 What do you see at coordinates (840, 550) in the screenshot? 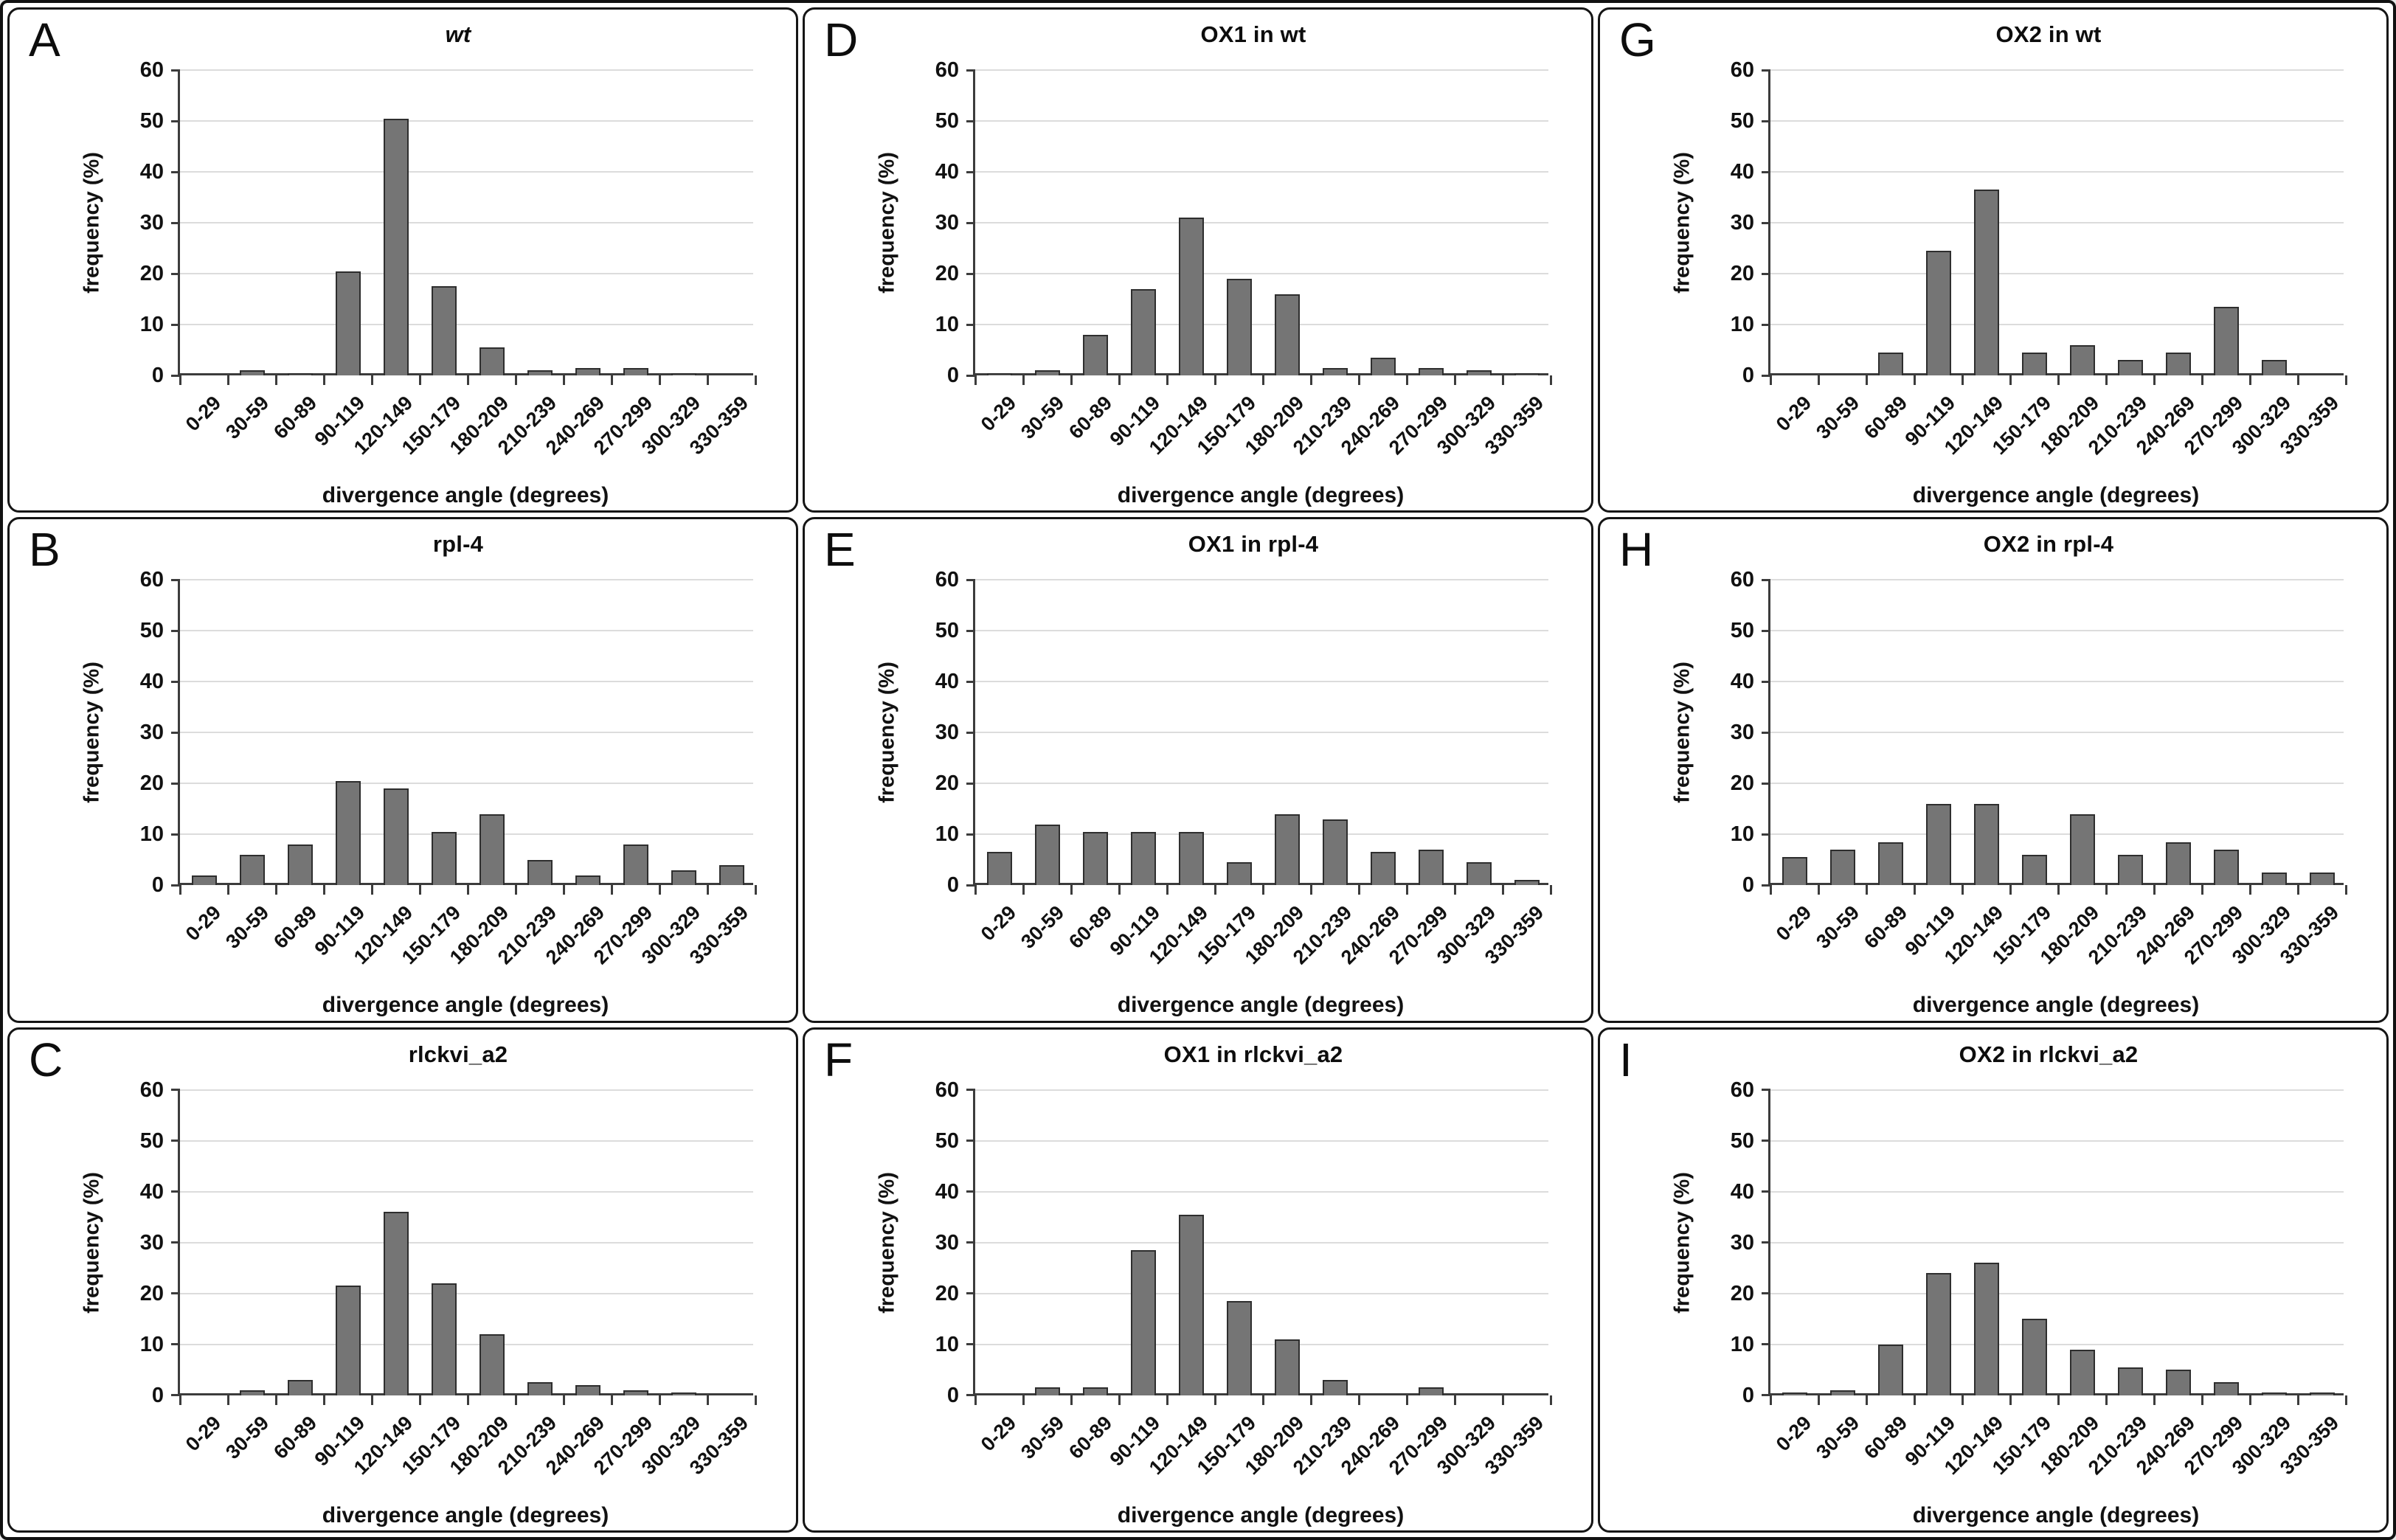
I see `panel-letter: E` at bounding box center [840, 550].